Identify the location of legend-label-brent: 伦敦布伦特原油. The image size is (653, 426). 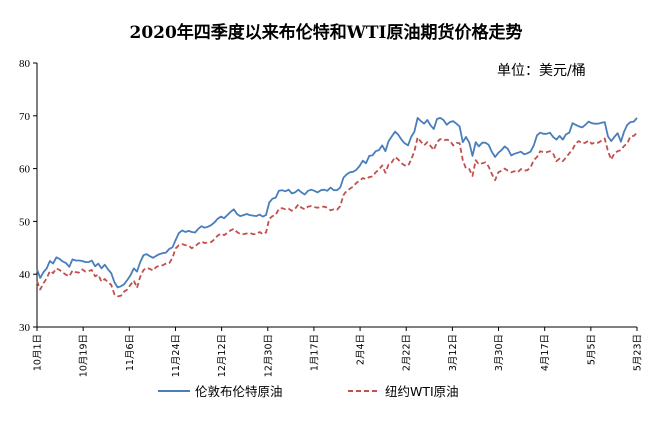
(239, 391).